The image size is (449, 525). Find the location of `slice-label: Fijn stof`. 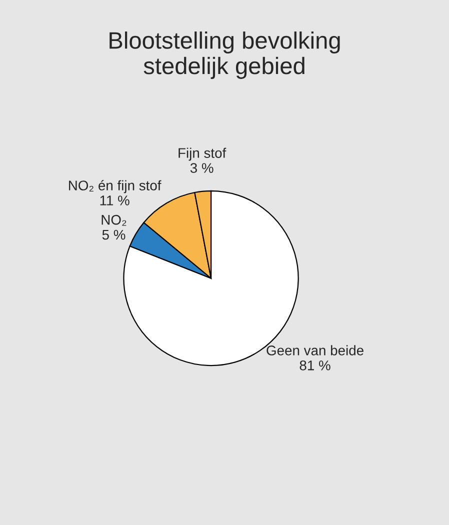

slice-label: Fijn stof is located at coordinates (202, 154).